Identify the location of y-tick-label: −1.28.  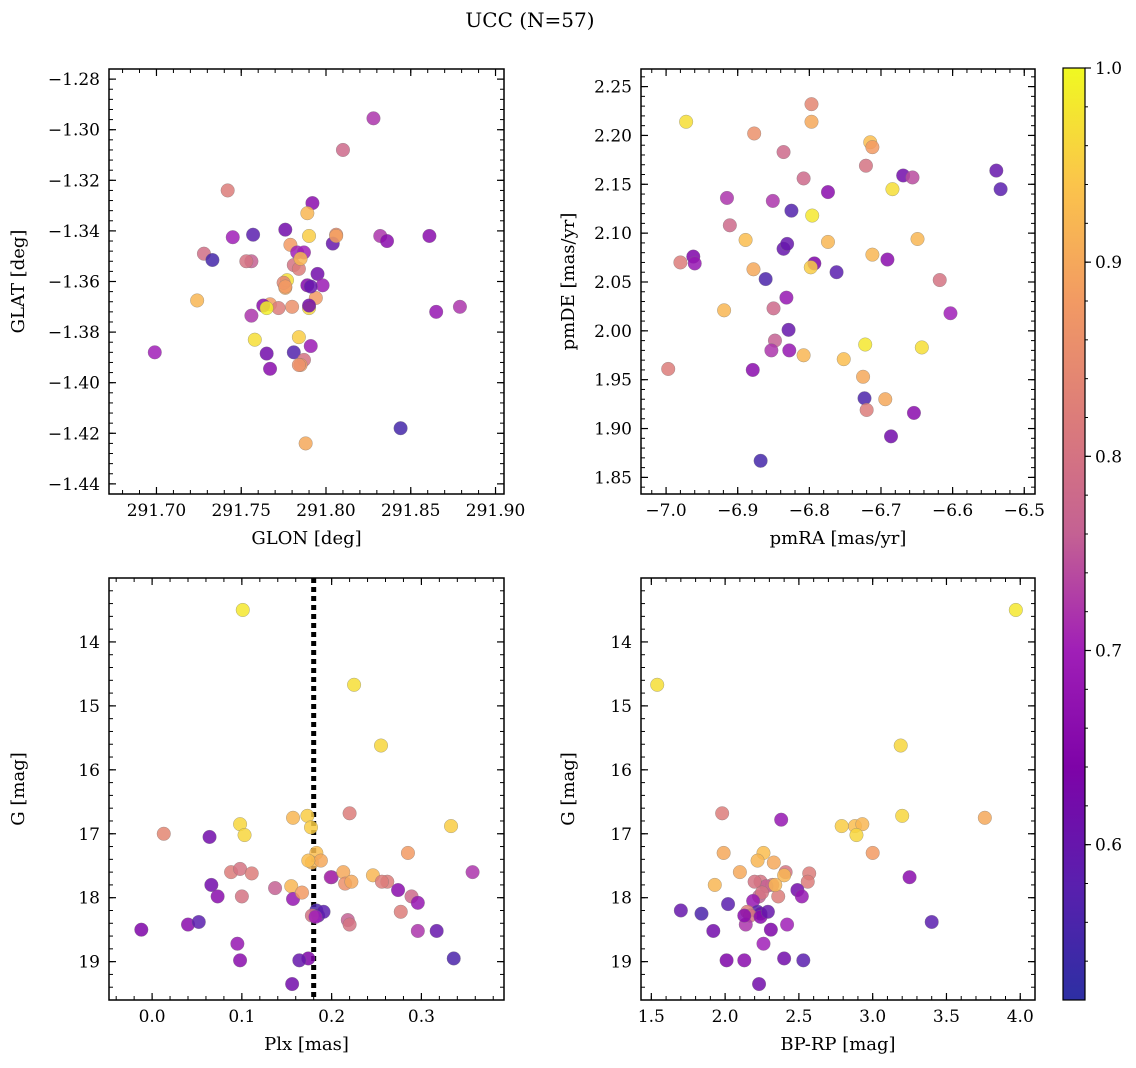
(74, 80).